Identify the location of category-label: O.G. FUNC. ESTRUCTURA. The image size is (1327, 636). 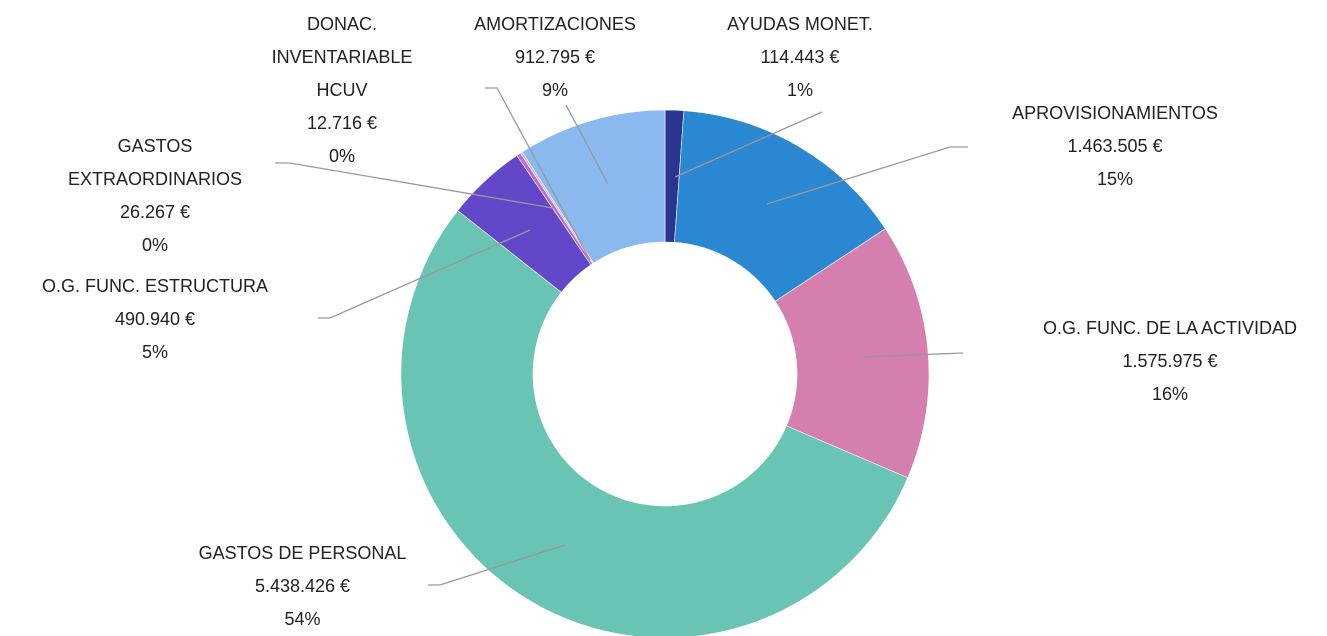
(154, 286).